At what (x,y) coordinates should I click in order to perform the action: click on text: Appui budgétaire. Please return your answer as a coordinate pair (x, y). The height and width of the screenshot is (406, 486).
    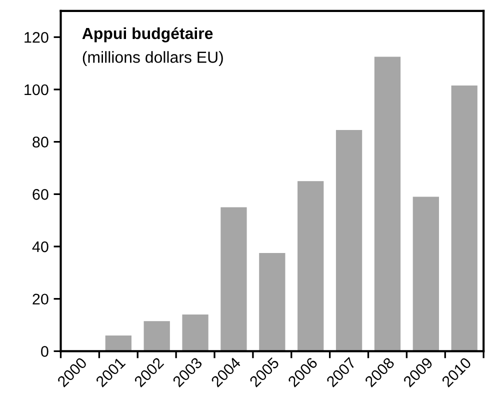
    Looking at the image, I should click on (147, 34).